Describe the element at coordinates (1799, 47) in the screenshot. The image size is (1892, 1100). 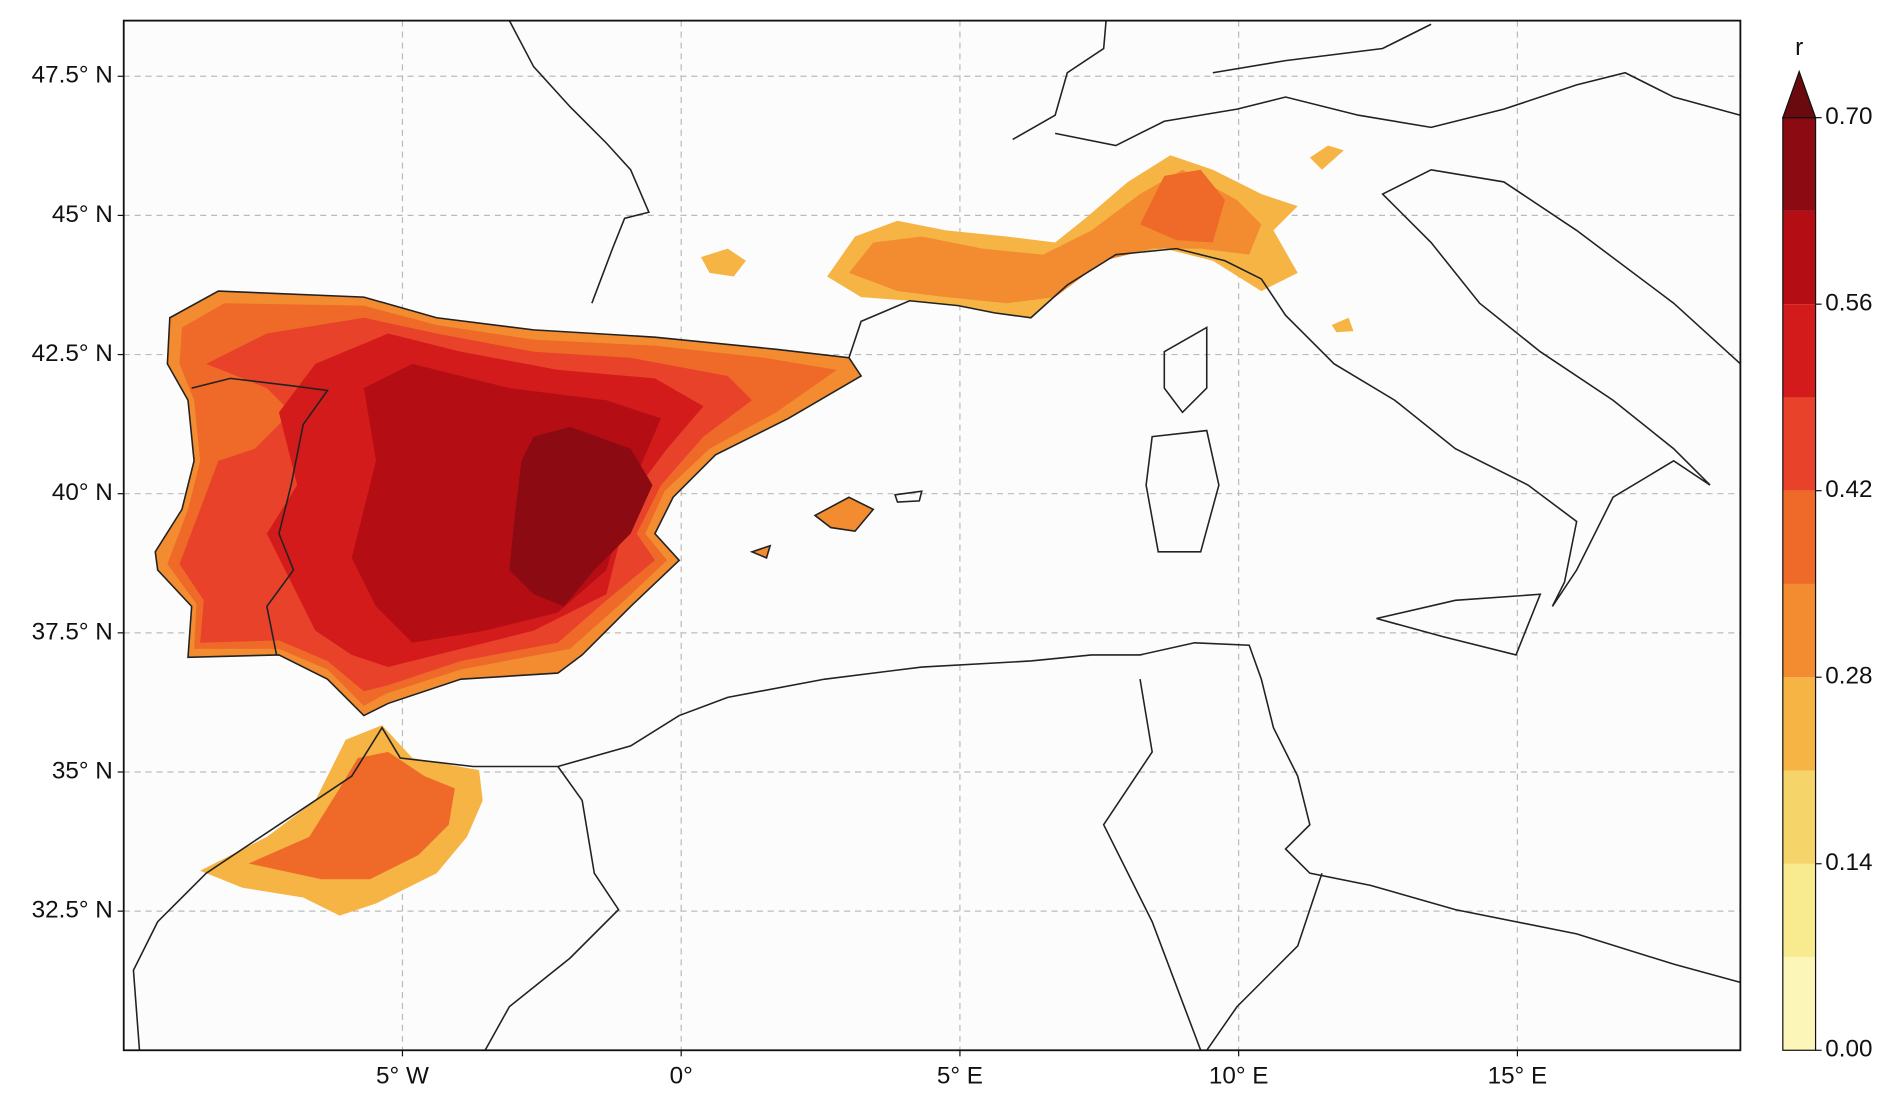
I see `colorbar-label: r` at that location.